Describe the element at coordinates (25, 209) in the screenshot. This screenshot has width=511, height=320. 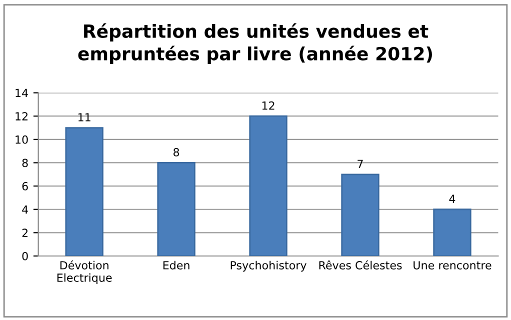
I see `y-tick-label: 4` at that location.